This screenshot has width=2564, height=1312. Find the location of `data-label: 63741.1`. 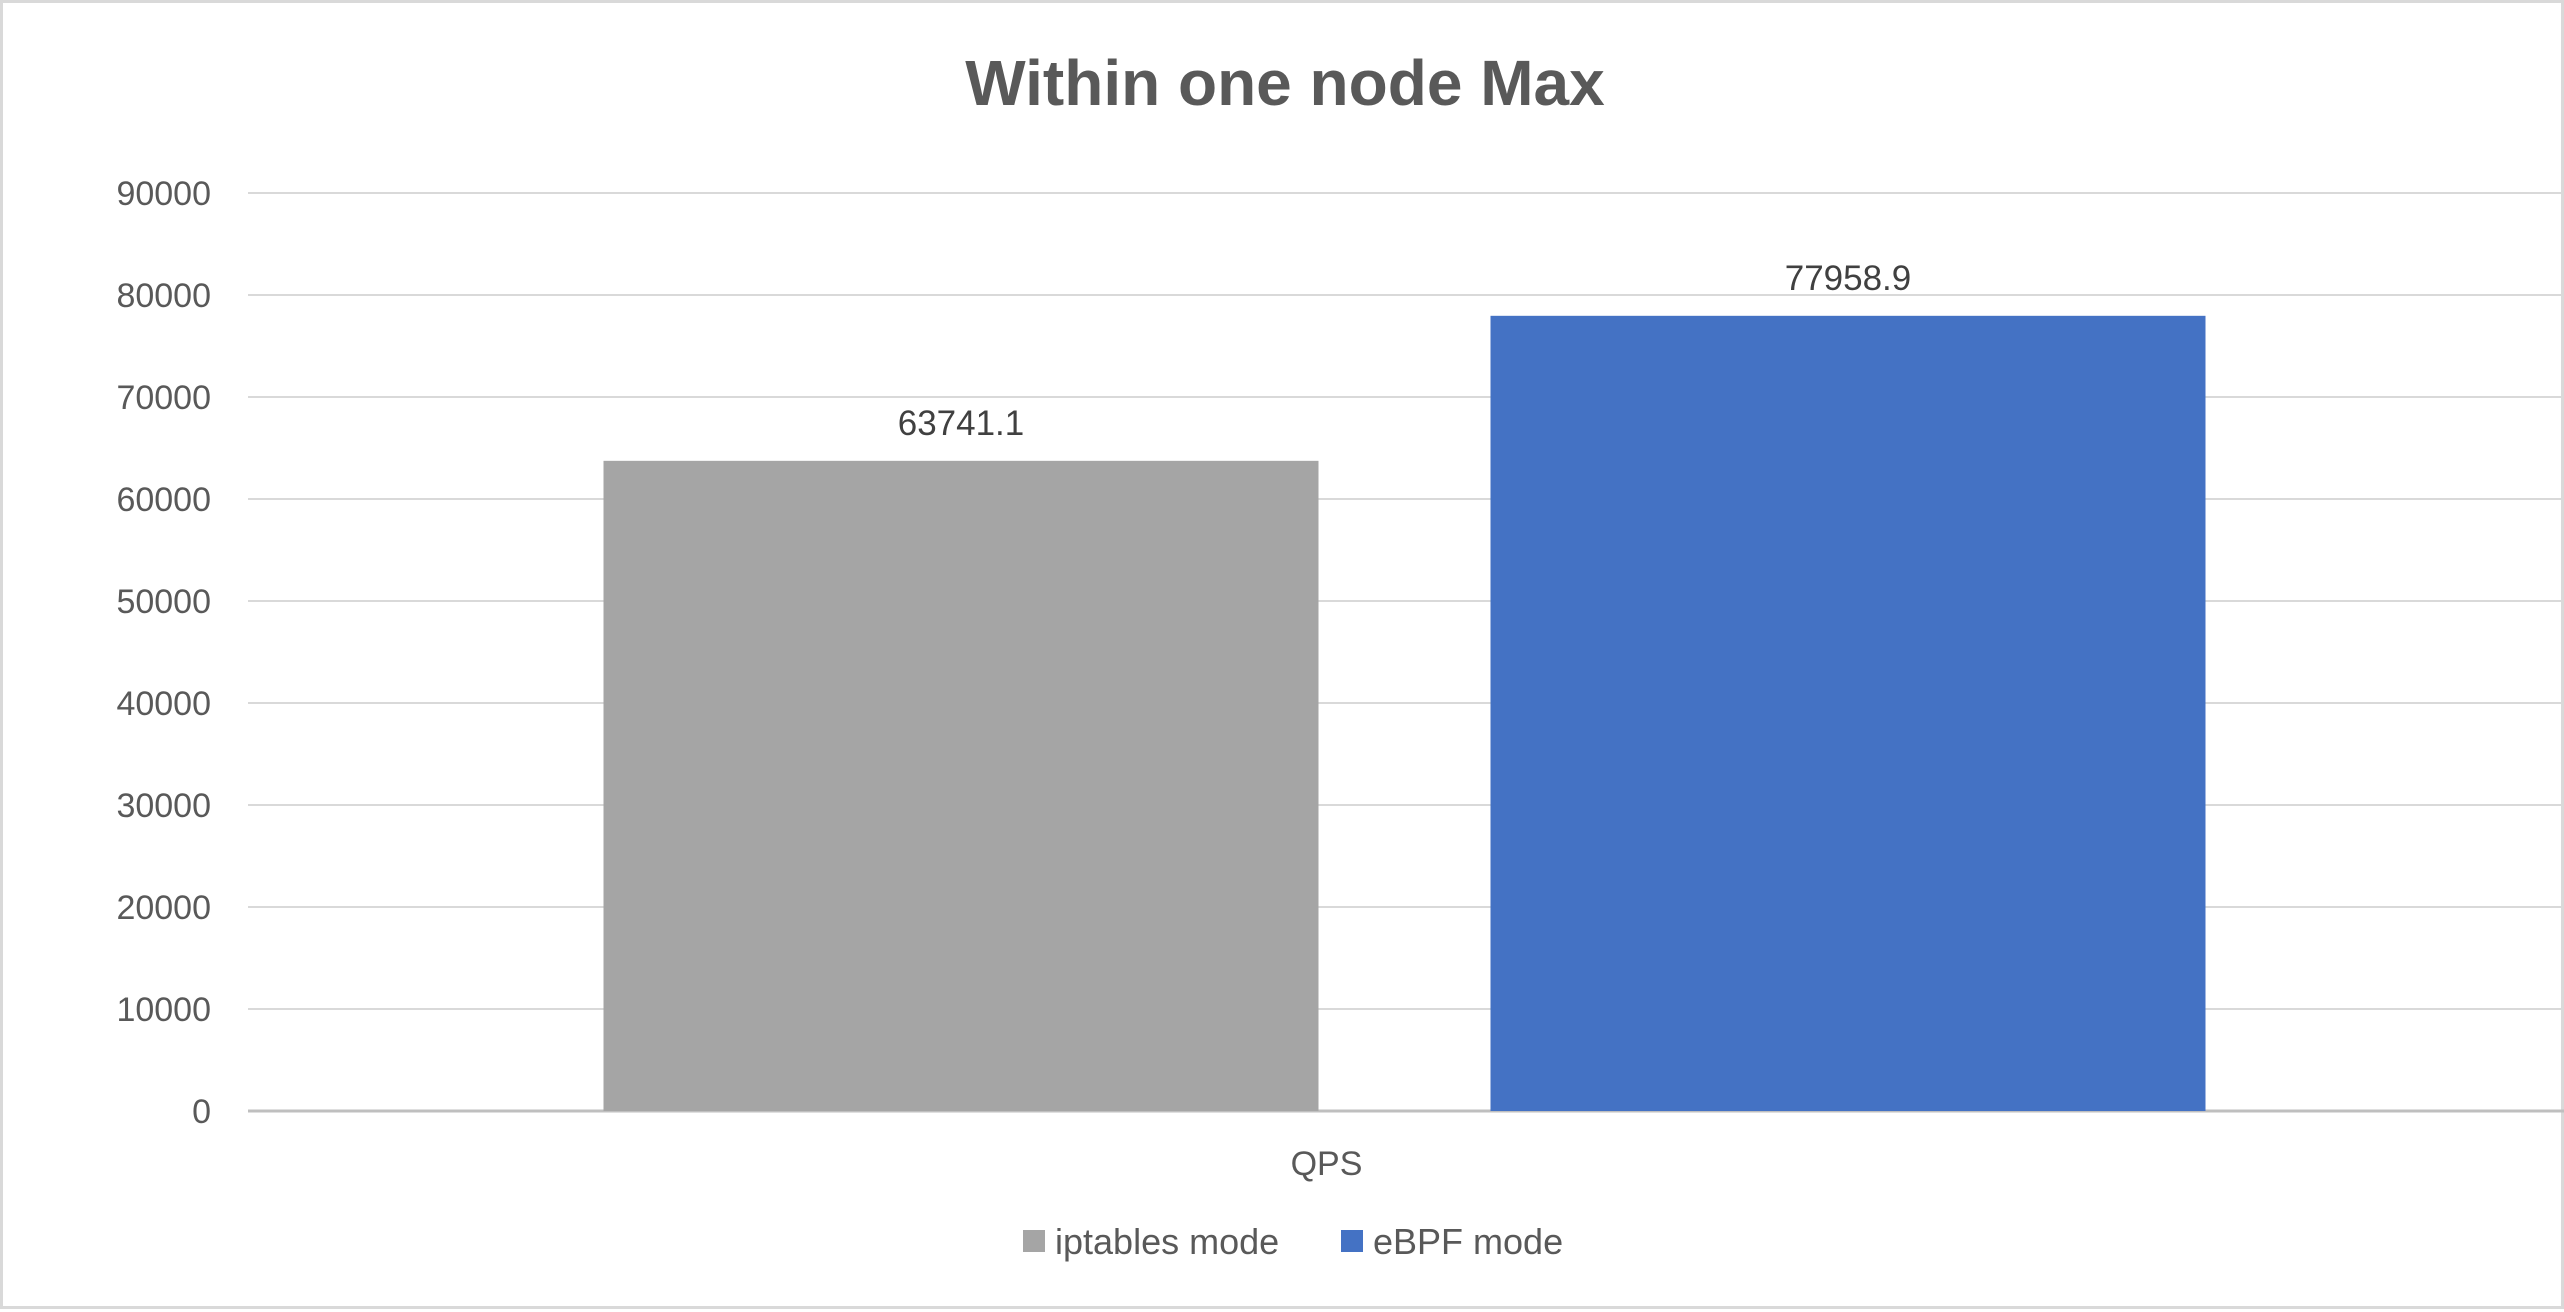

data-label: 63741.1 is located at coordinates (961, 423).